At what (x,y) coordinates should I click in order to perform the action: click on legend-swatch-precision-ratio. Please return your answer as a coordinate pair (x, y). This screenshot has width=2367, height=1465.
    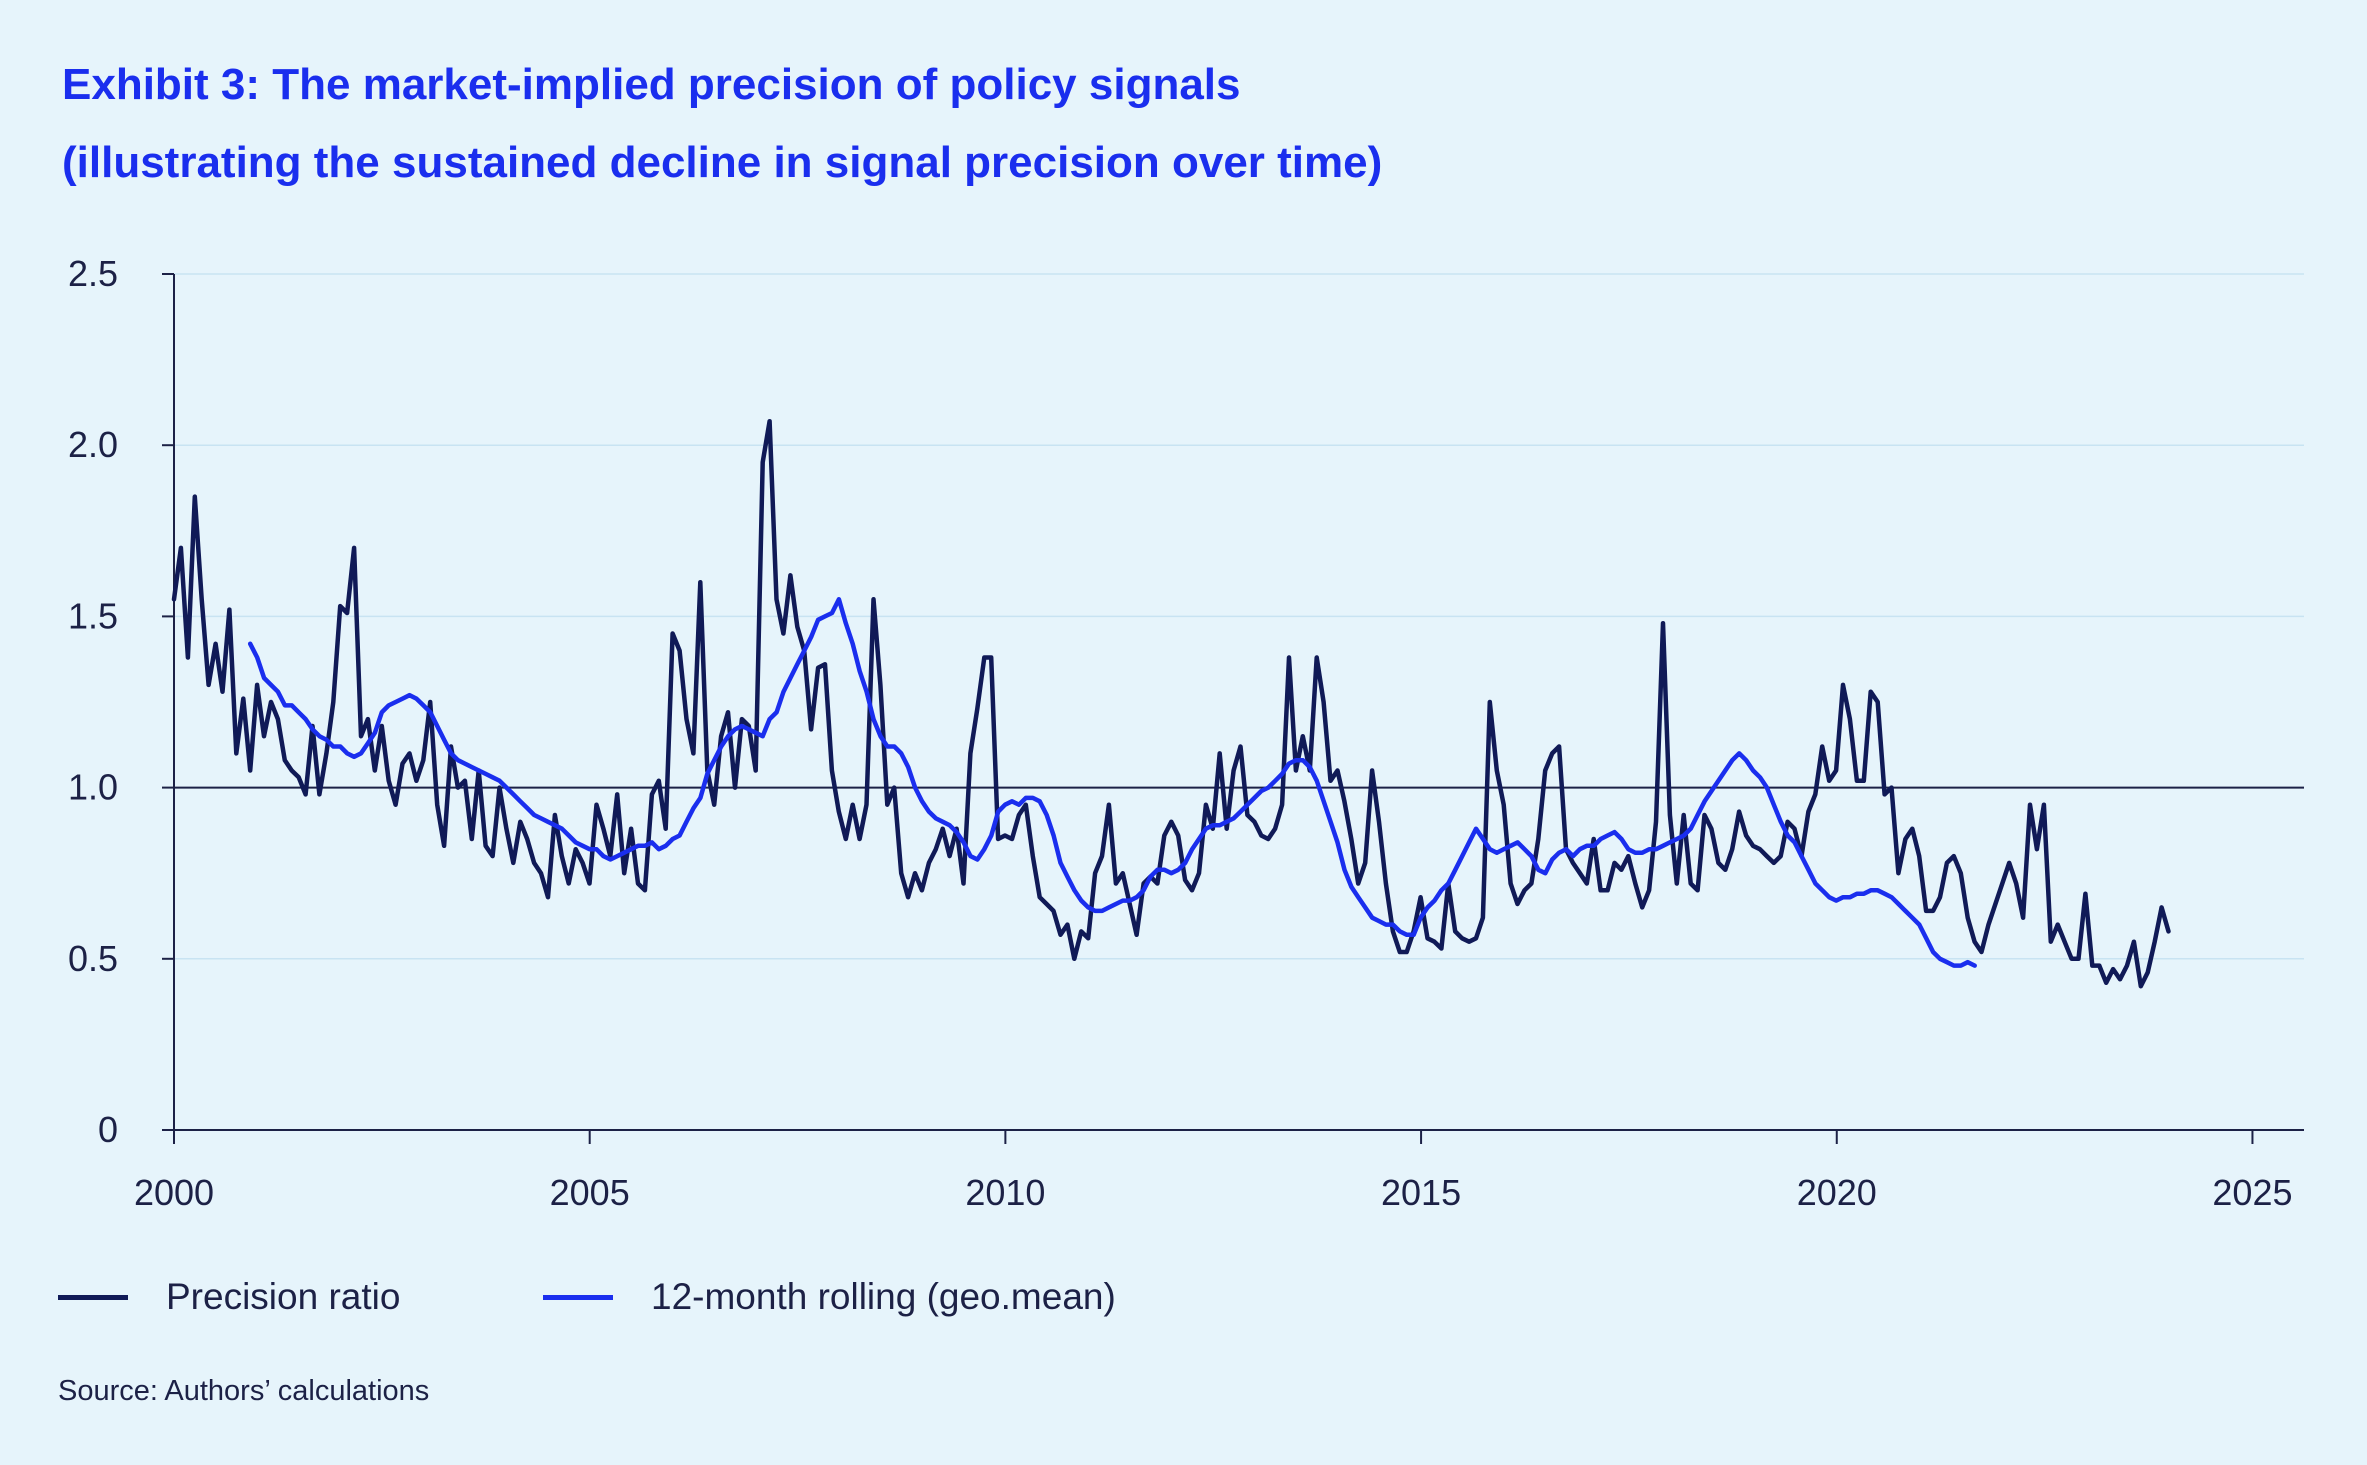
    Looking at the image, I should click on (93, 1297).